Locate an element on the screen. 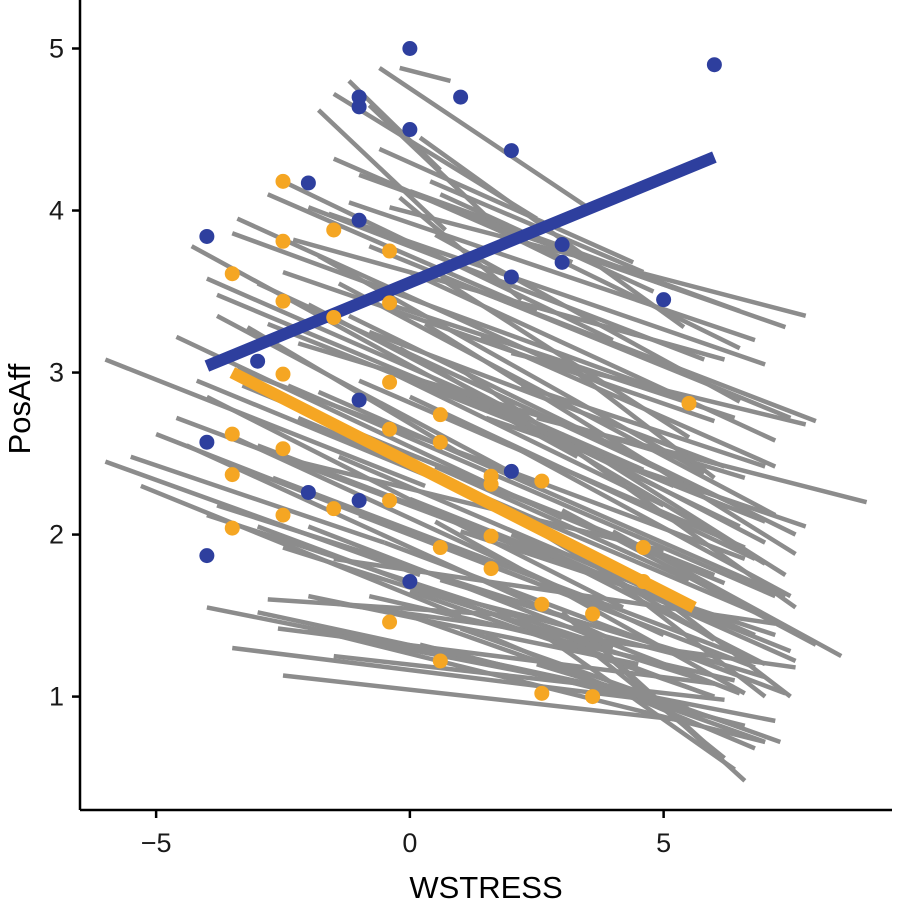 The width and height of the screenshot is (904, 904). y-tick-label: 3 is located at coordinates (56, 373).